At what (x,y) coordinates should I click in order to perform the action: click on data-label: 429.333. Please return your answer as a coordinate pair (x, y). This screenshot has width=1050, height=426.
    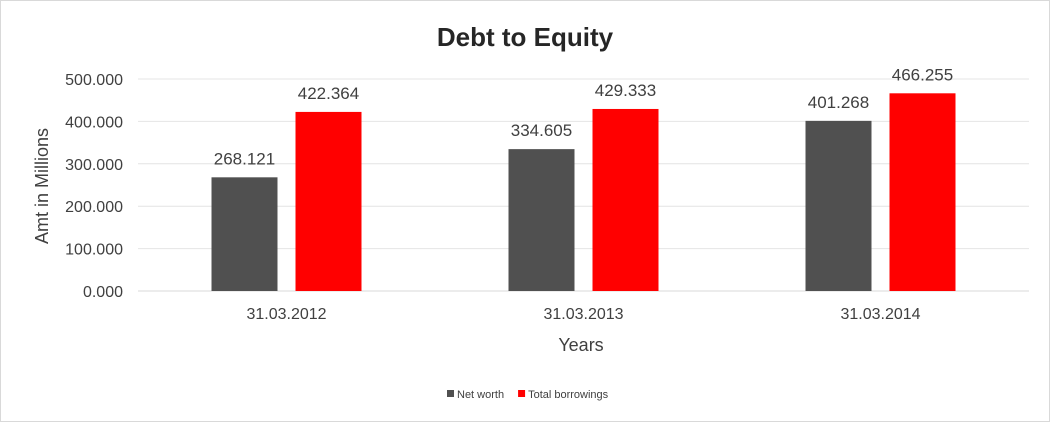
    Looking at the image, I should click on (625, 90).